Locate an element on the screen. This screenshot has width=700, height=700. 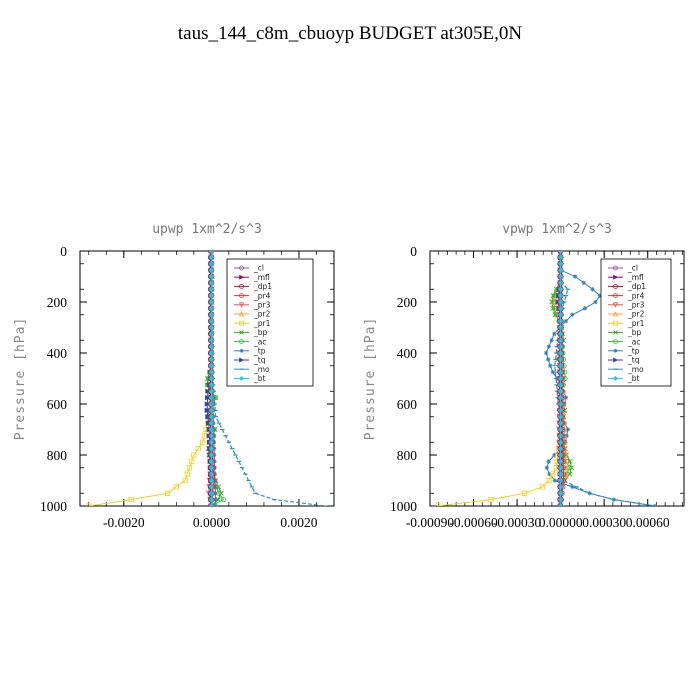
legend-label: _cl is located at coordinates (258, 268).